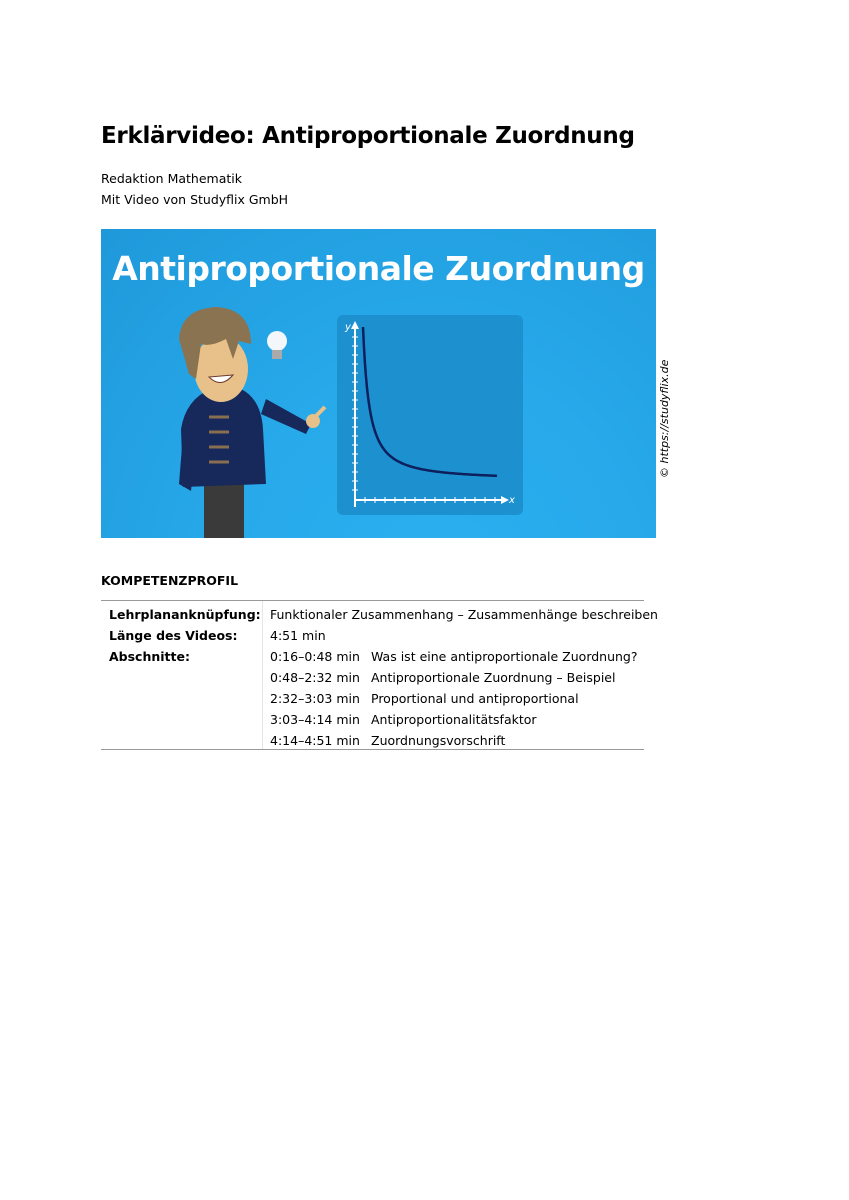 The width and height of the screenshot is (849, 1200). What do you see at coordinates (195, 199) in the screenshot?
I see `video-source: Mit Video von Studyflix GmbH` at bounding box center [195, 199].